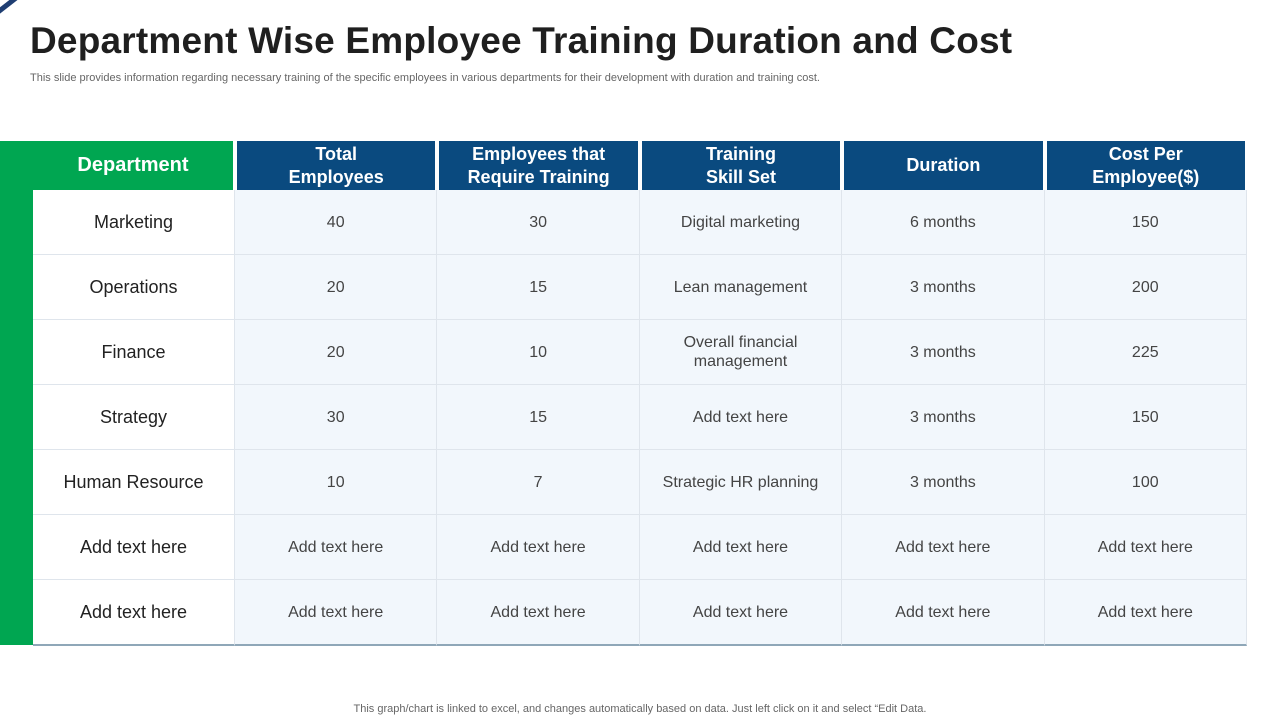  I want to click on employees-require-training-cell: 10, so click(538, 352).